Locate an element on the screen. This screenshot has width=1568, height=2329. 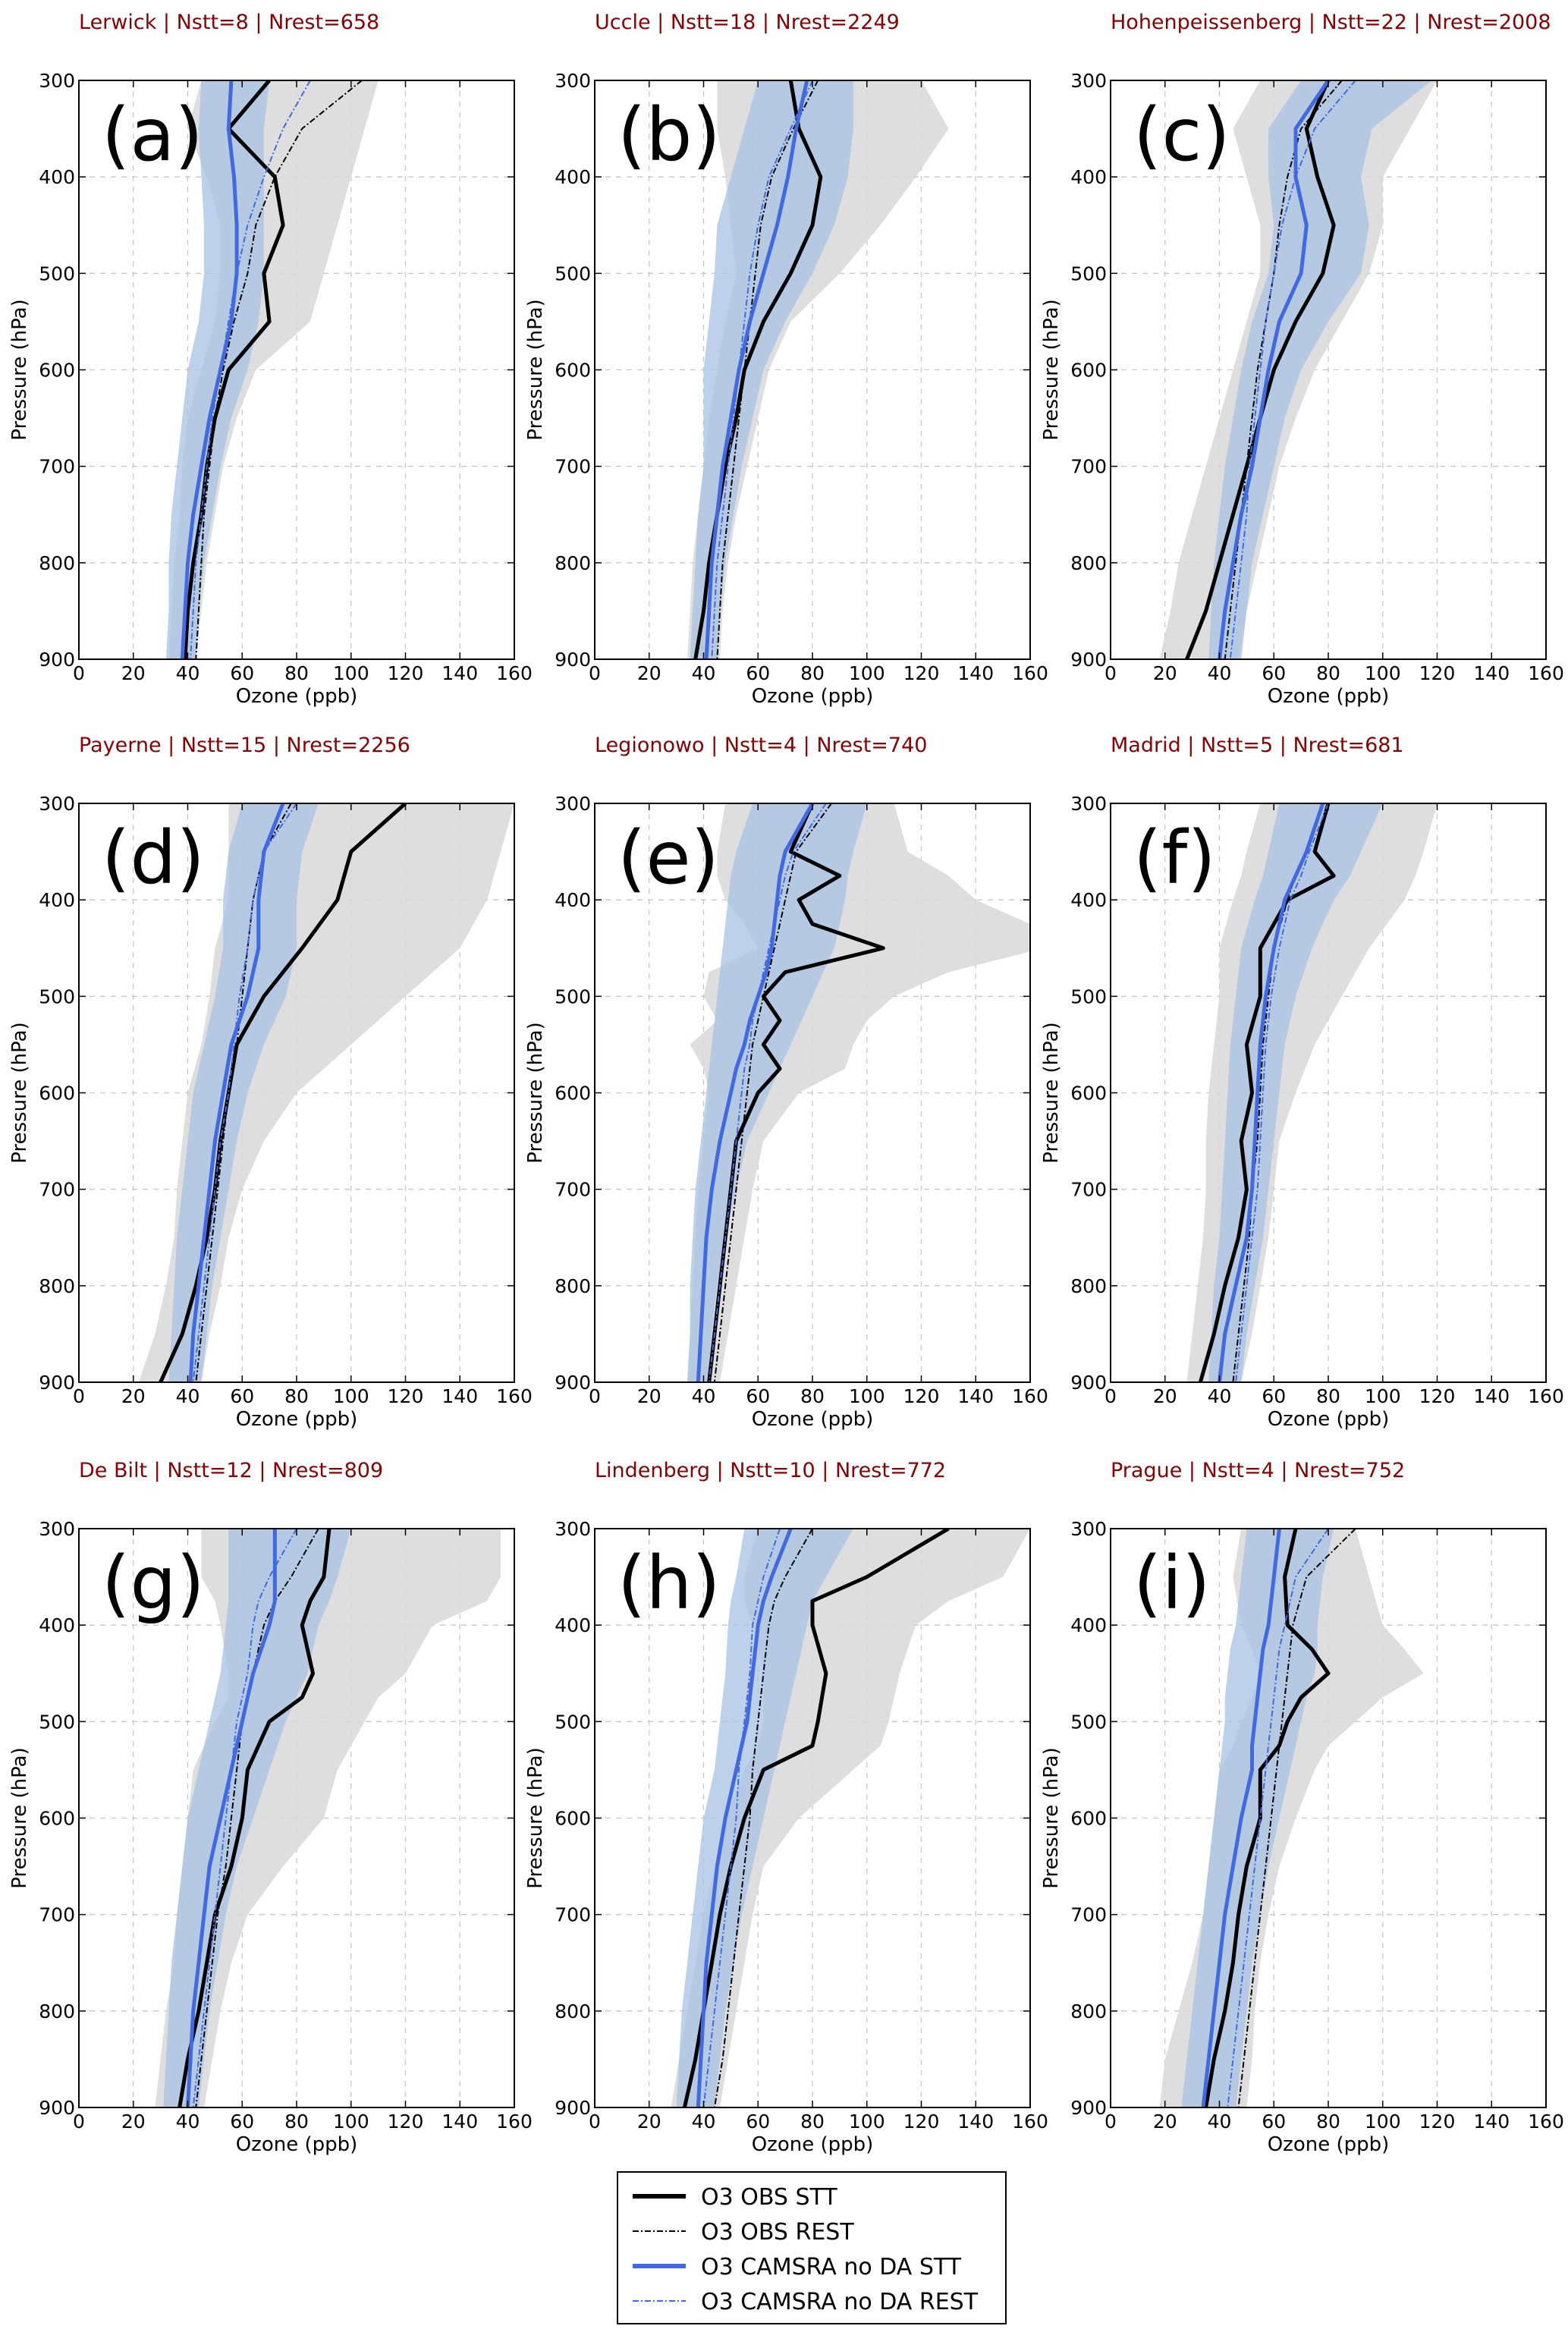
panel-letter: (a) is located at coordinates (152, 135).